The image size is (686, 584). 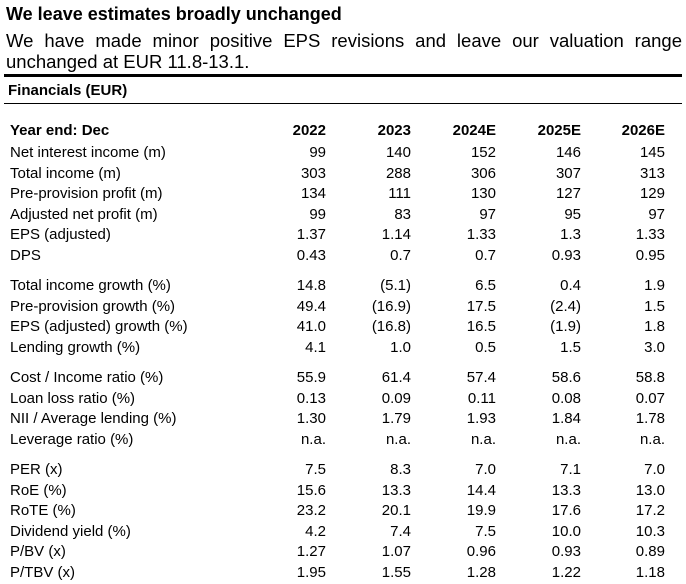 What do you see at coordinates (309, 130) in the screenshot?
I see `column-header: 2022` at bounding box center [309, 130].